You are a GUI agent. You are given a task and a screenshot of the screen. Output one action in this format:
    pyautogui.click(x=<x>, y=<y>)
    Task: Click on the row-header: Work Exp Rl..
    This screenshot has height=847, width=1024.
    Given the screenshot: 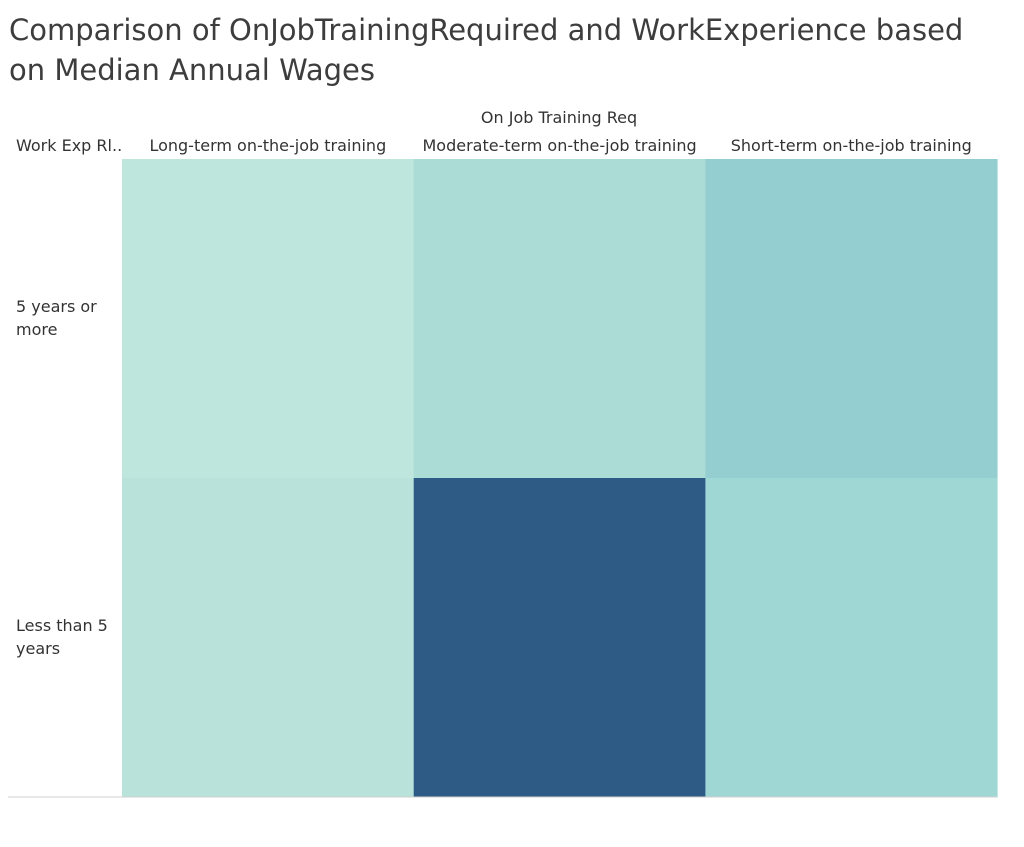 What is the action you would take?
    pyautogui.click(x=69, y=145)
    